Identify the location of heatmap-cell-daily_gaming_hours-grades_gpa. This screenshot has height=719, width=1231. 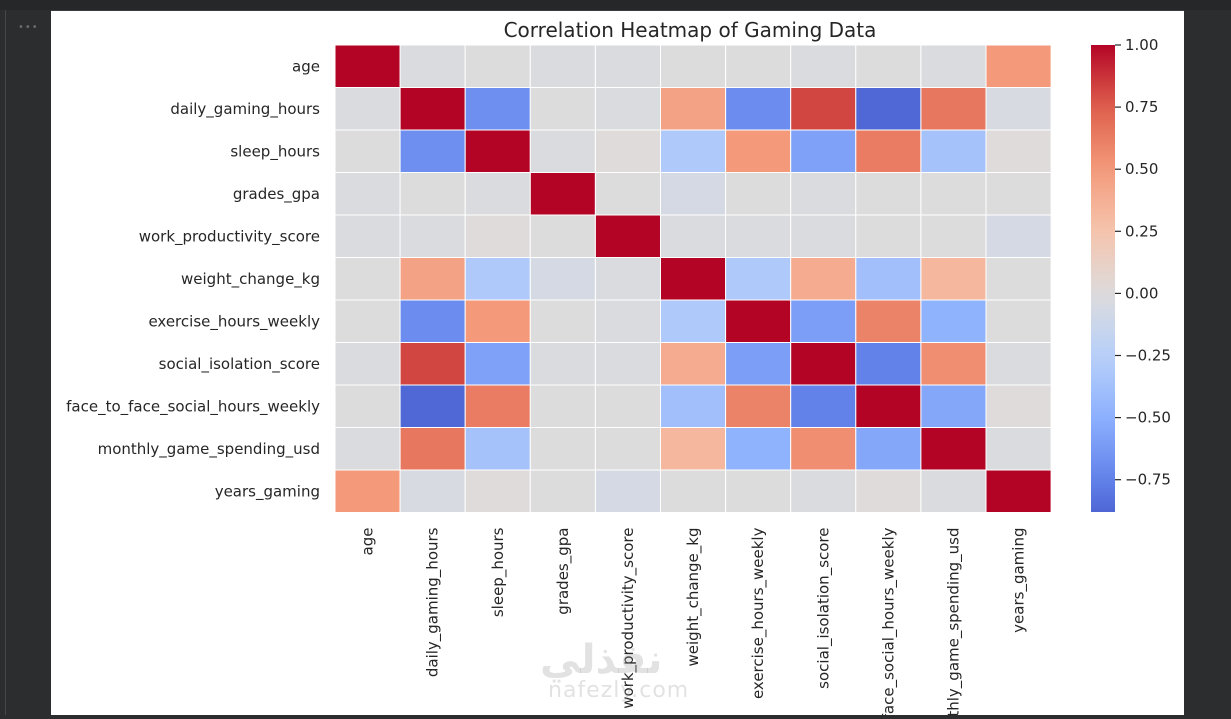
(562, 109).